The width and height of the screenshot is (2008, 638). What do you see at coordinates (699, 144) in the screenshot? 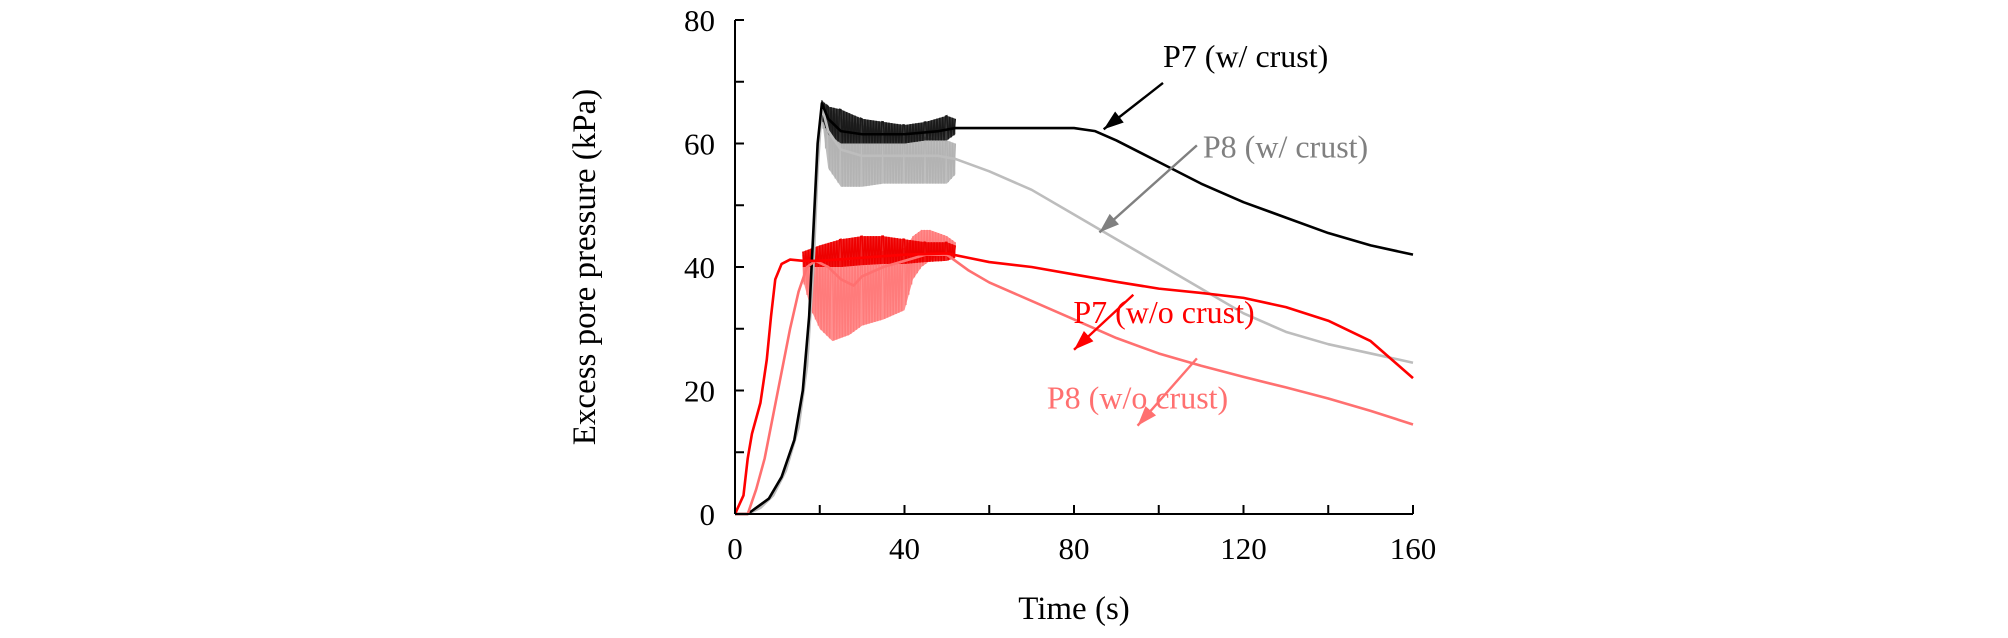
I see `y-tick-label: 60` at bounding box center [699, 144].